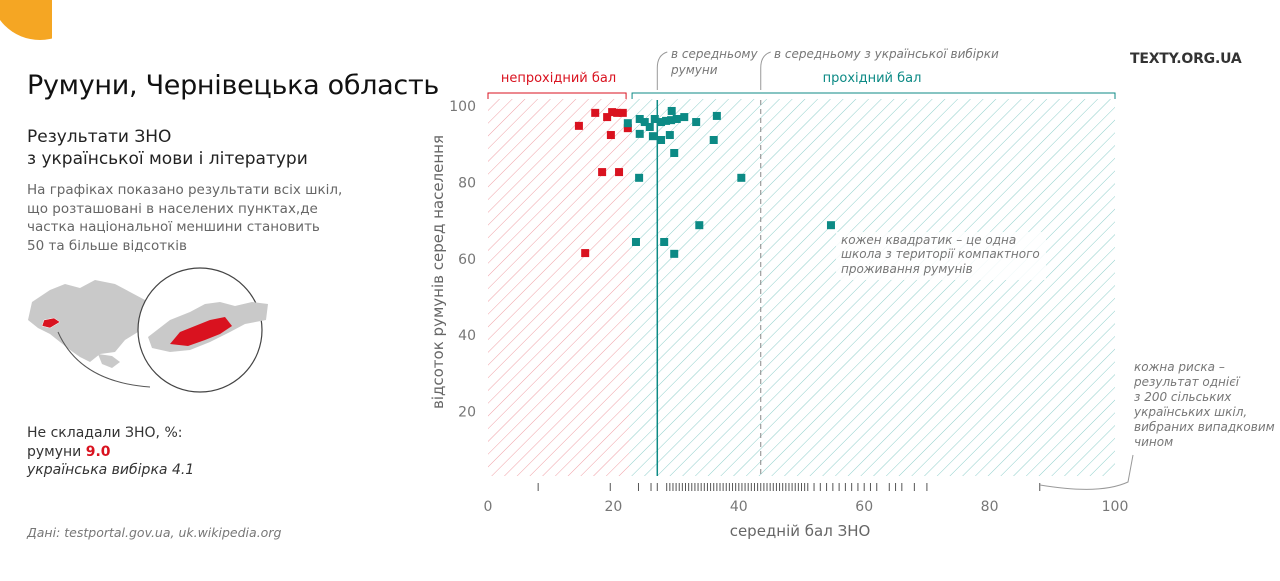  I want to click on page-title: Румуни, Чернівецька область, so click(233, 85).